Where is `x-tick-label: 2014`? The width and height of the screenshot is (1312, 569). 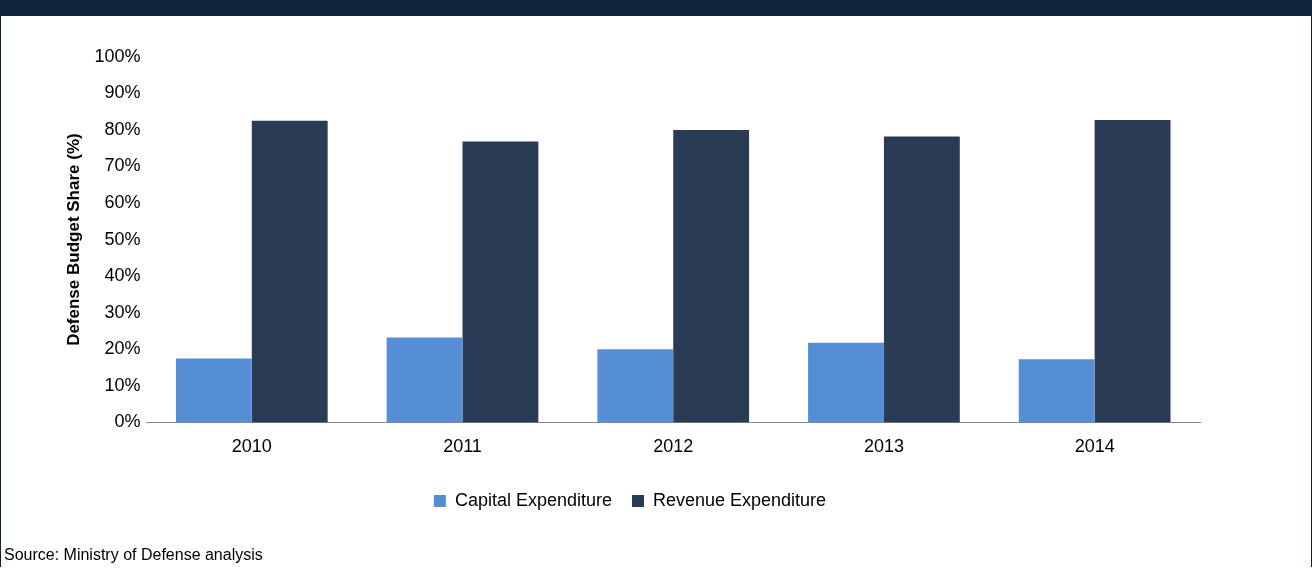
x-tick-label: 2014 is located at coordinates (1094, 446).